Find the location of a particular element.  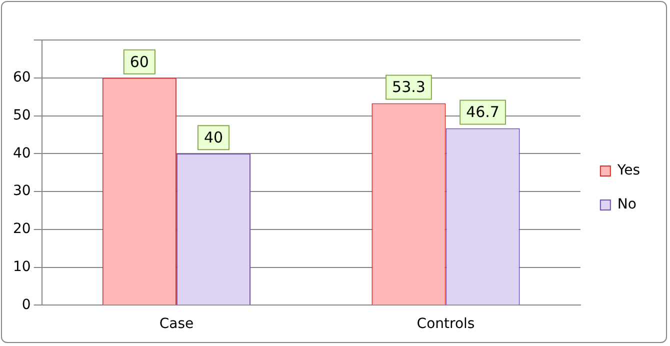

y-tick-label: 20 is located at coordinates (21, 229).